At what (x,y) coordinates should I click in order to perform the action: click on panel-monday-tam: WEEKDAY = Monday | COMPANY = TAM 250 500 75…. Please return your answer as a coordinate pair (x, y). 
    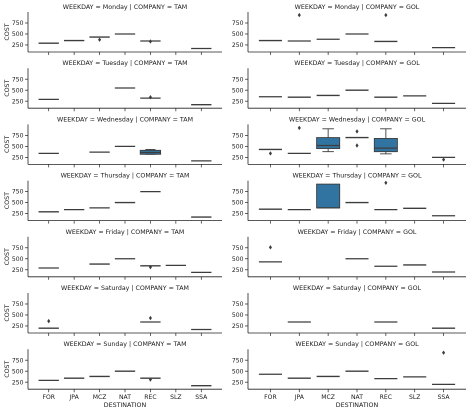
    Looking at the image, I should click on (113, 29).